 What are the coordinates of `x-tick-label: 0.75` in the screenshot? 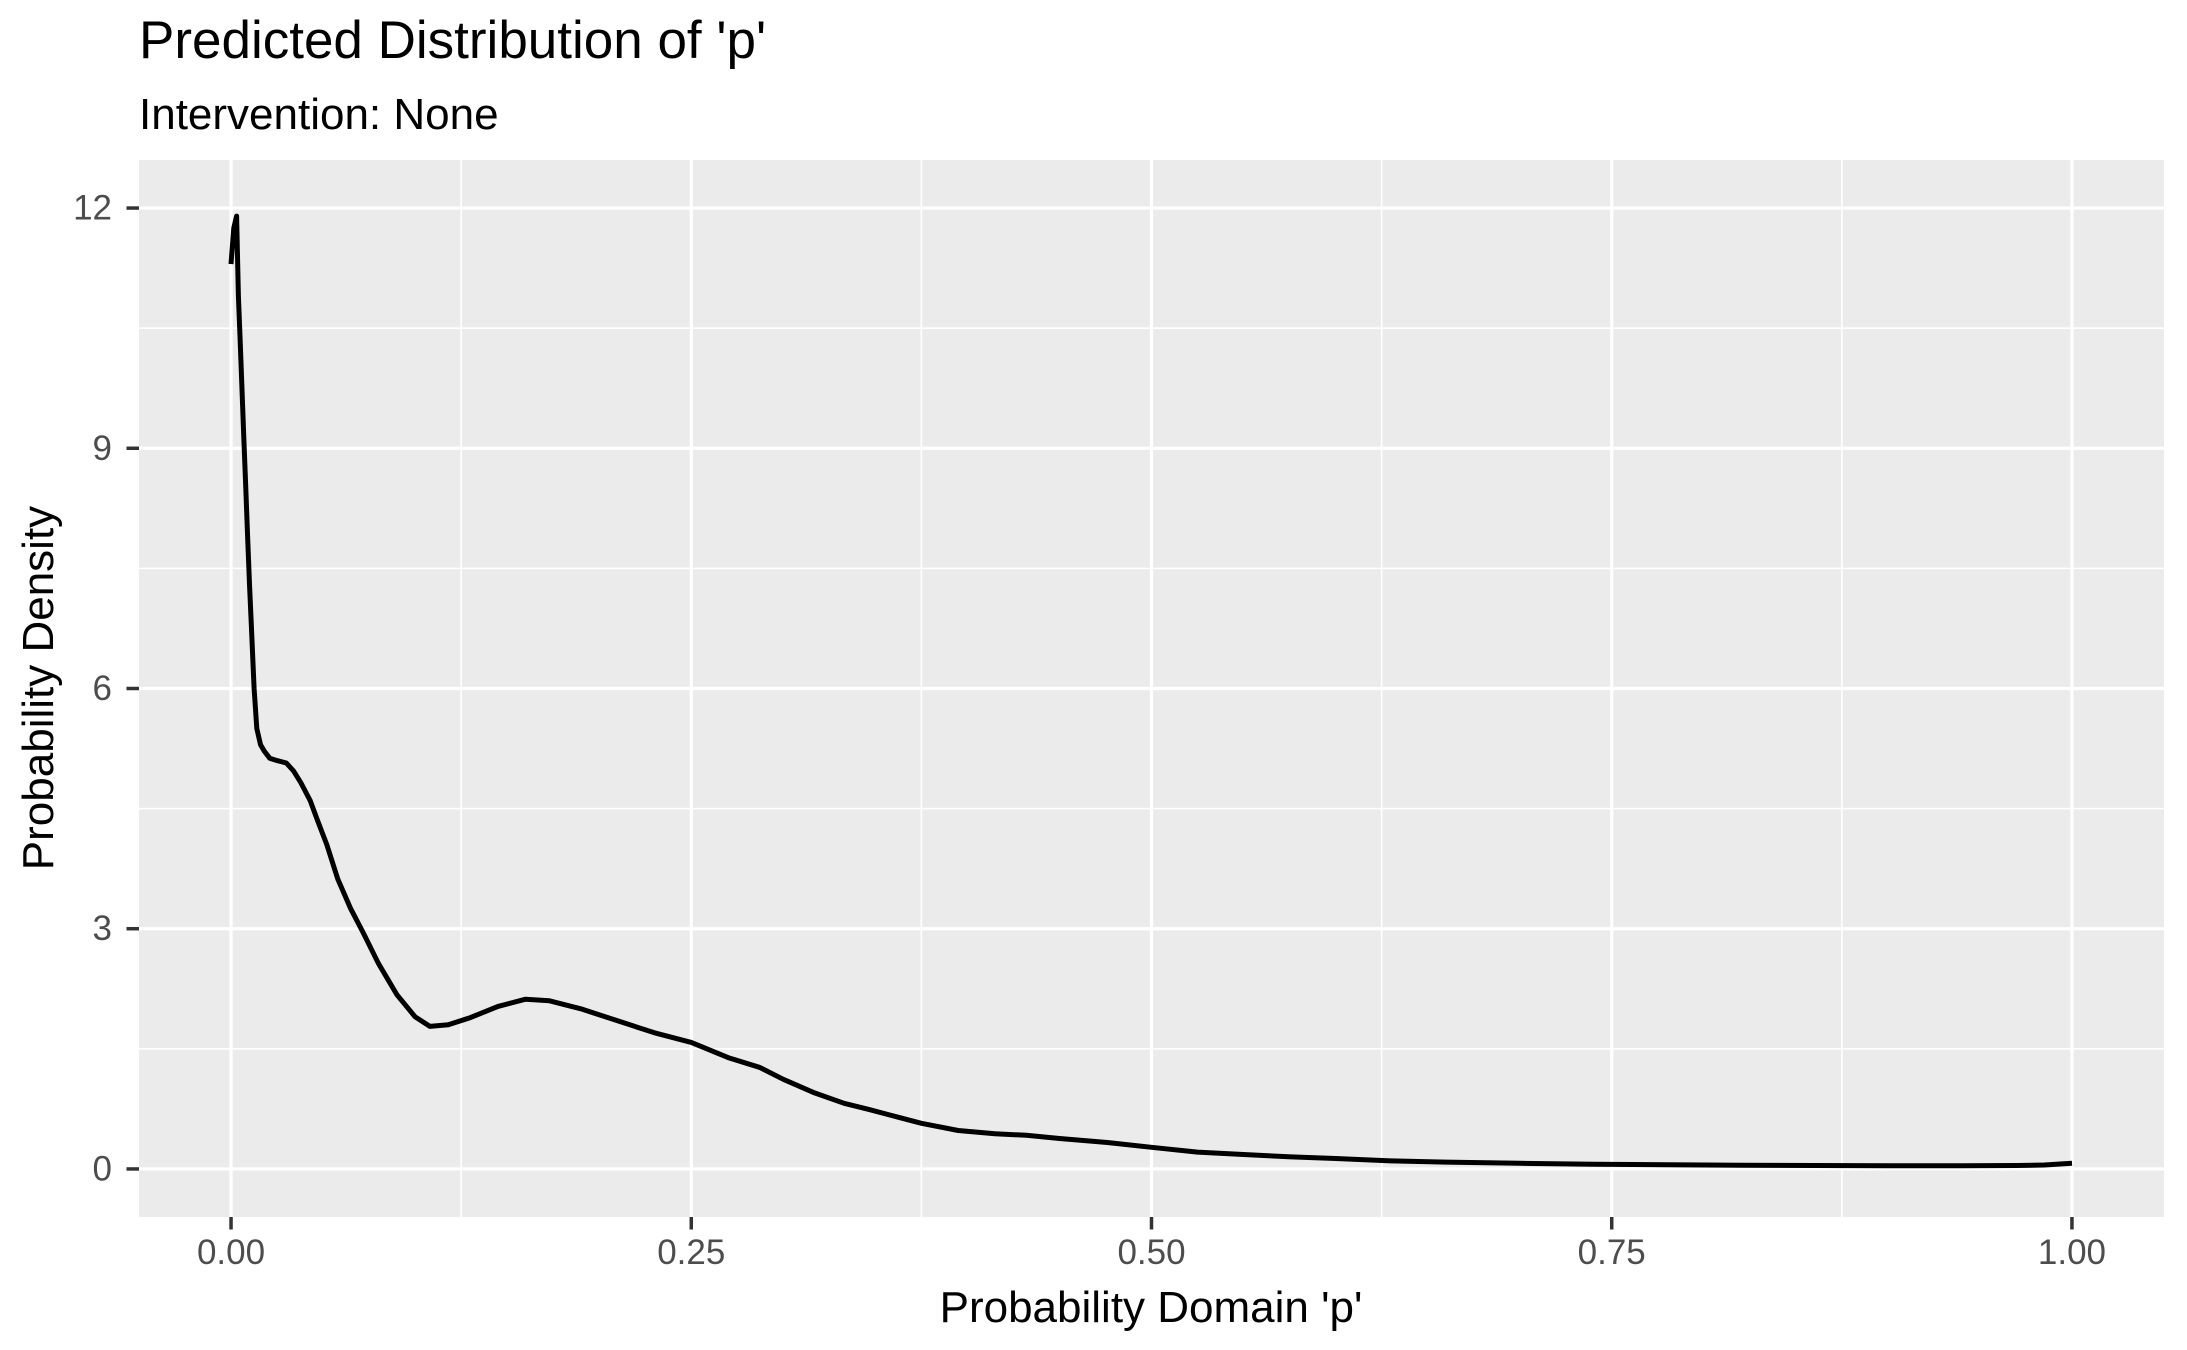 It's located at (1612, 1252).